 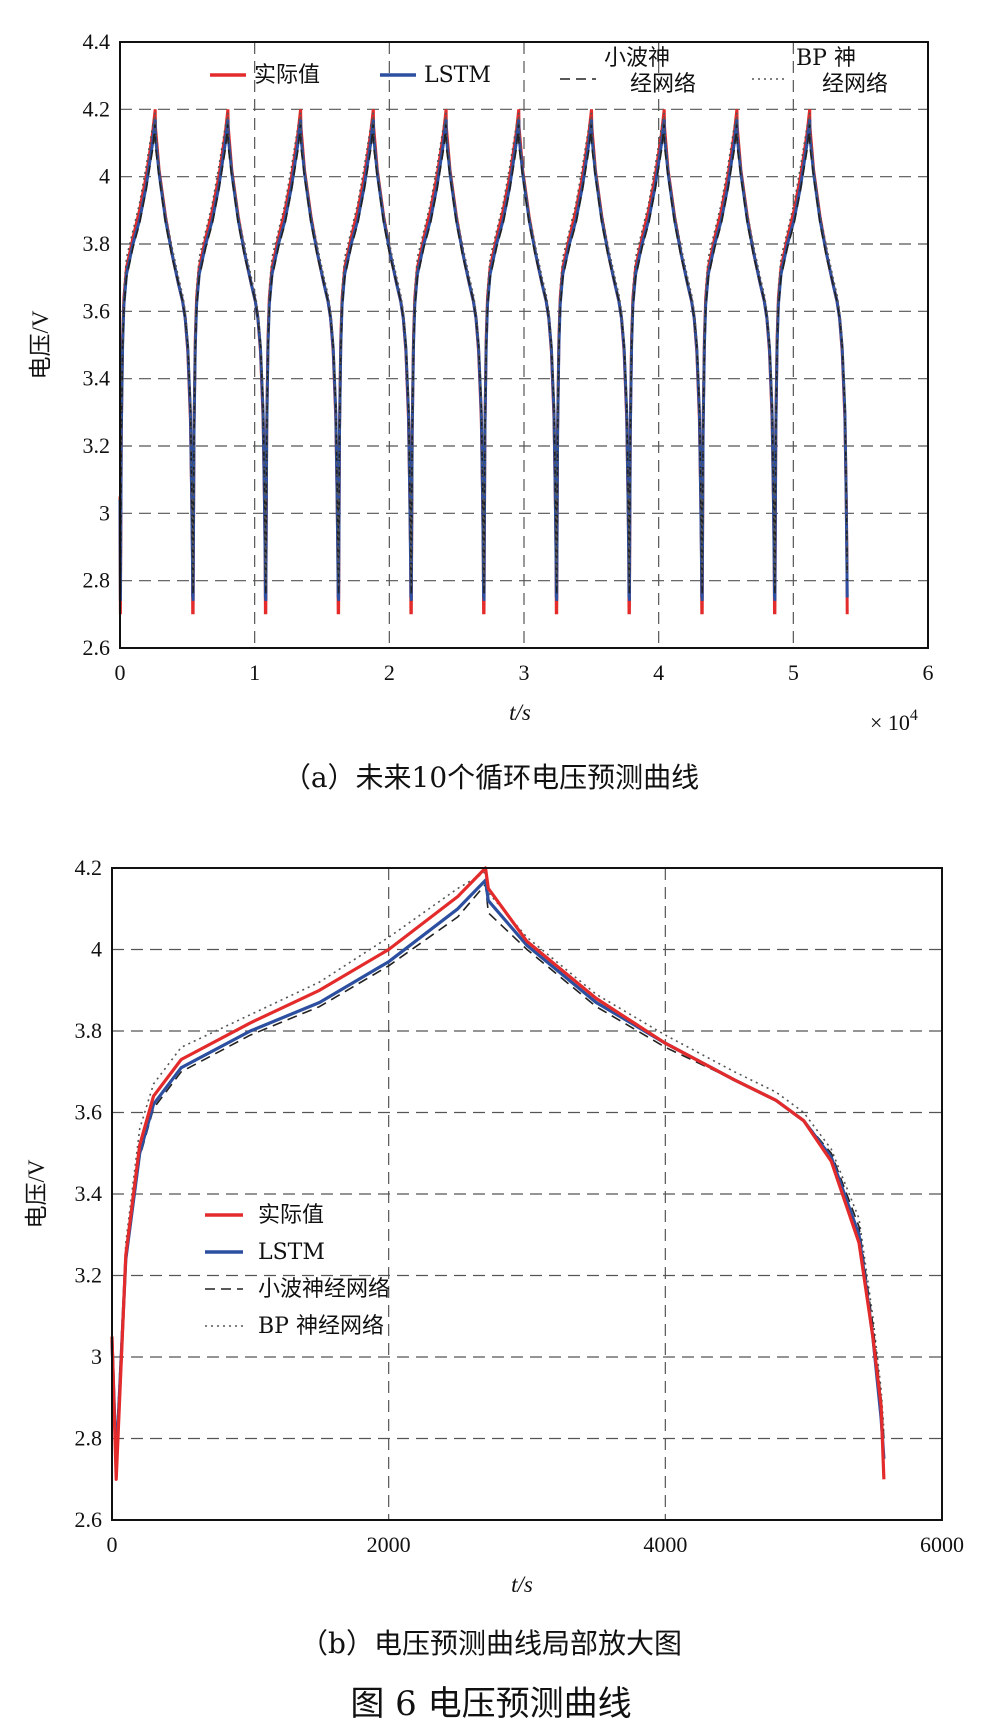 I want to click on chart-a-x-tick-label: 5, so click(x=793, y=672).